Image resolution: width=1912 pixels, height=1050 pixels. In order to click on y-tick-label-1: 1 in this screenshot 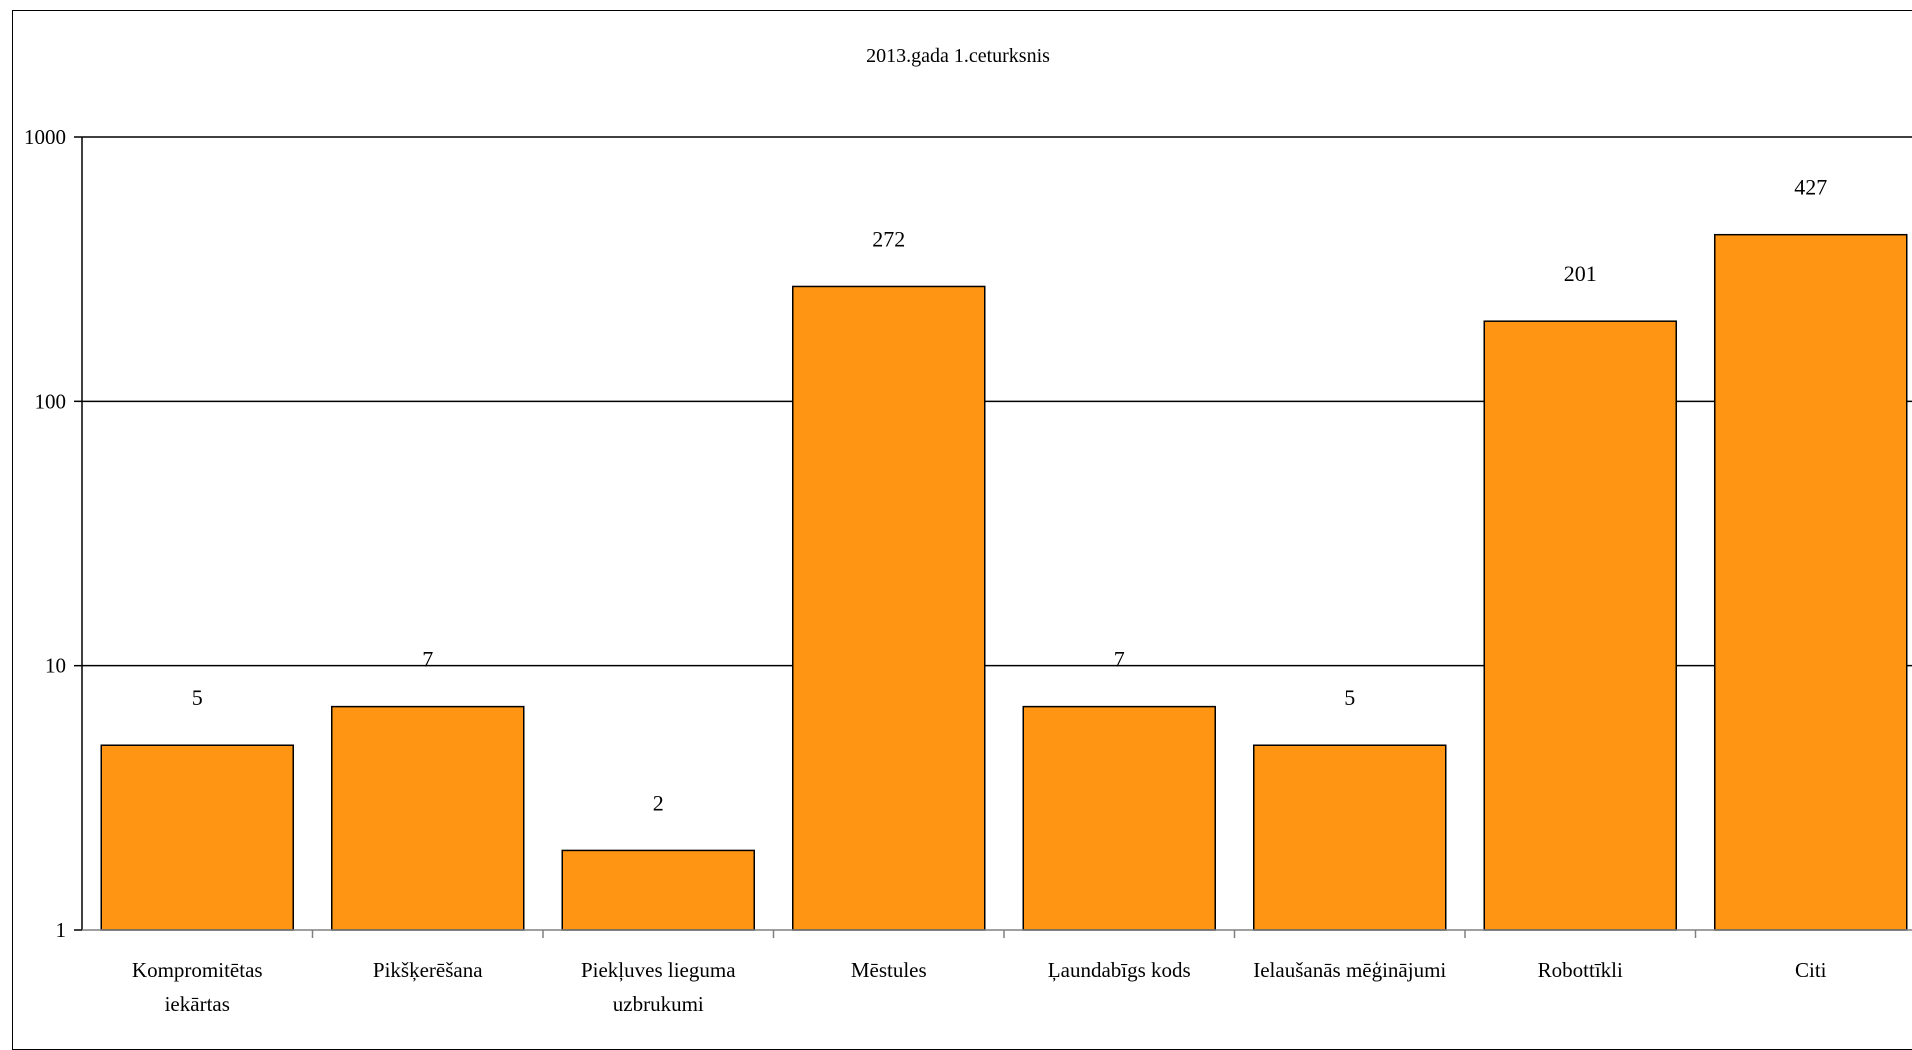, I will do `click(61, 930)`.